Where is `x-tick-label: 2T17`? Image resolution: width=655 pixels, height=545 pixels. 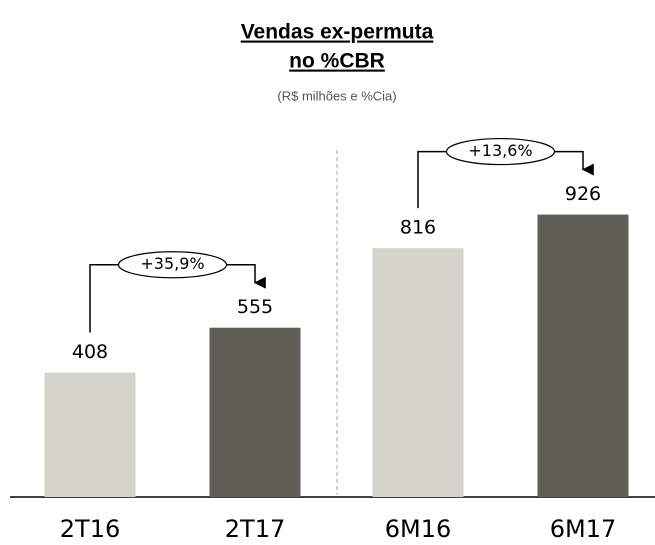
x-tick-label: 2T17 is located at coordinates (255, 529).